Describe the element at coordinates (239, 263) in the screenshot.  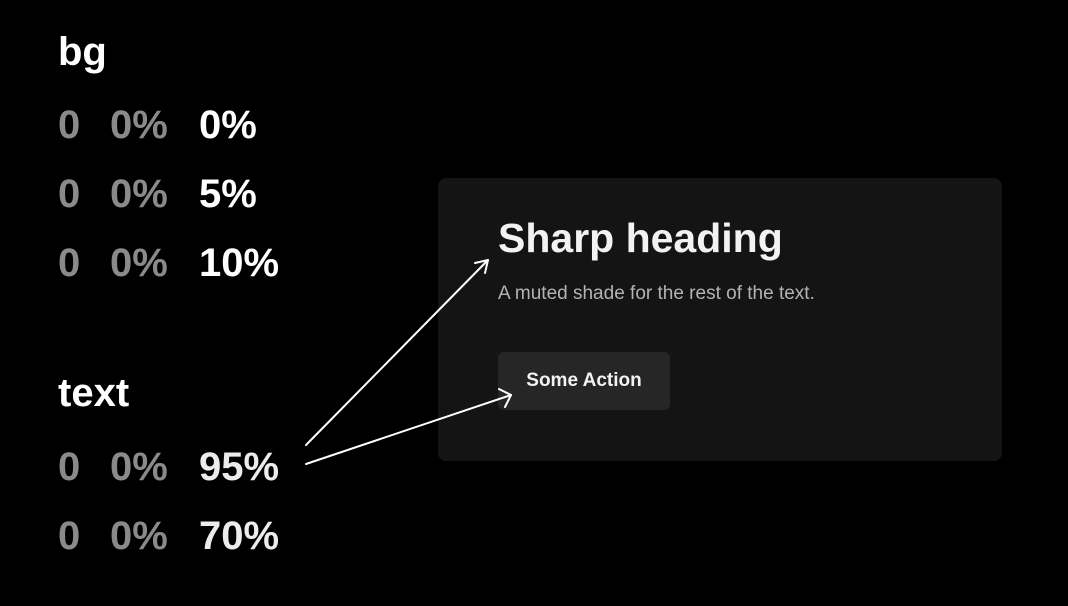
I see `lightness-value: 10%` at that location.